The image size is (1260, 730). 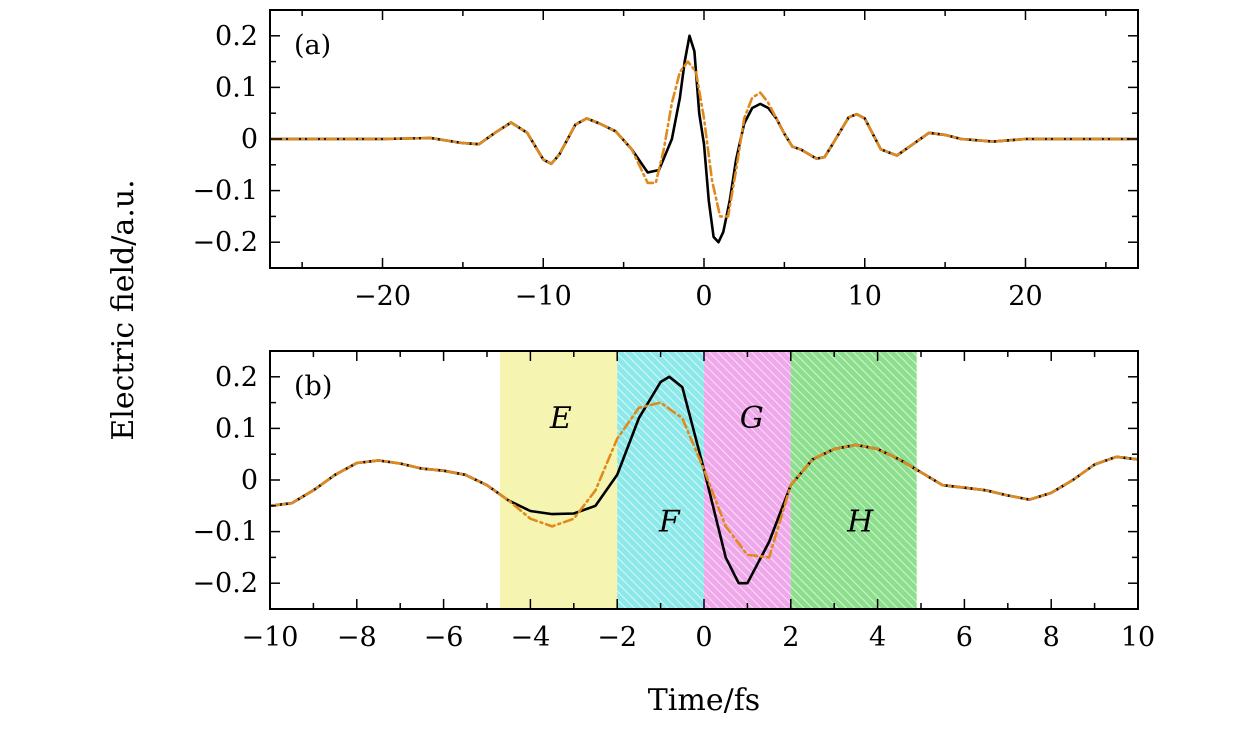 What do you see at coordinates (530, 637) in the screenshot?
I see `x-tick-label: −4` at bounding box center [530, 637].